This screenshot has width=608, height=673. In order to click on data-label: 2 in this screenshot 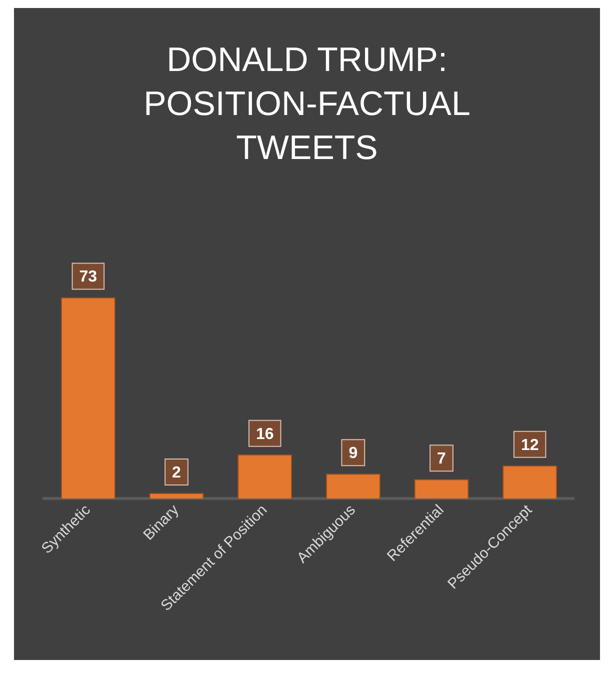, I will do `click(177, 473)`.